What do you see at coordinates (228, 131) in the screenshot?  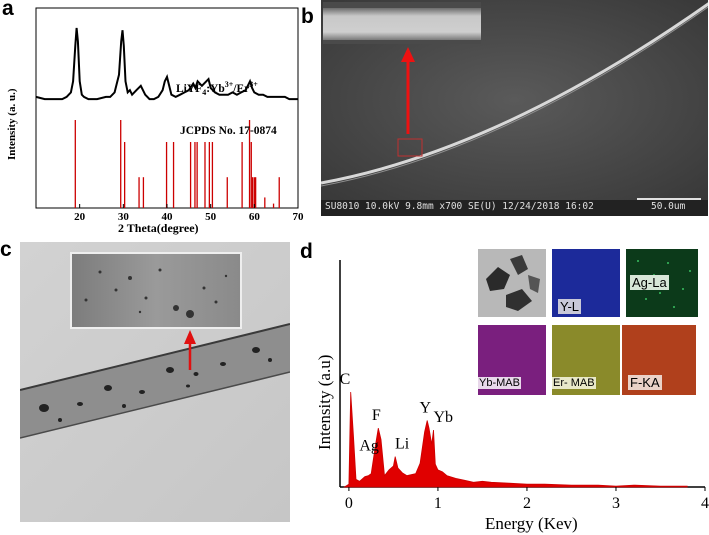 I see `xrd-reference-label: JCPDS No. 17-0874` at bounding box center [228, 131].